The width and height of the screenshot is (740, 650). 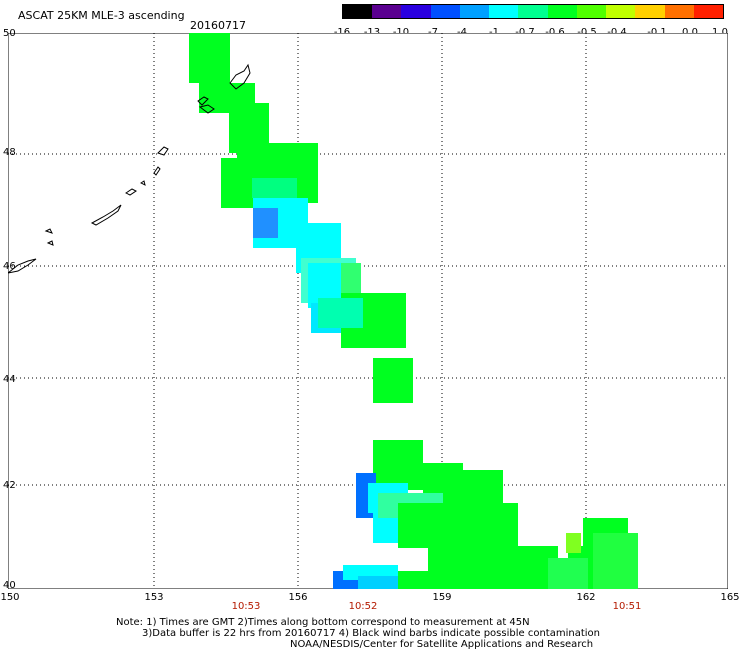 I want to click on map-title: ASCAT 25KM MLE-3 ascending, so click(x=101, y=15).